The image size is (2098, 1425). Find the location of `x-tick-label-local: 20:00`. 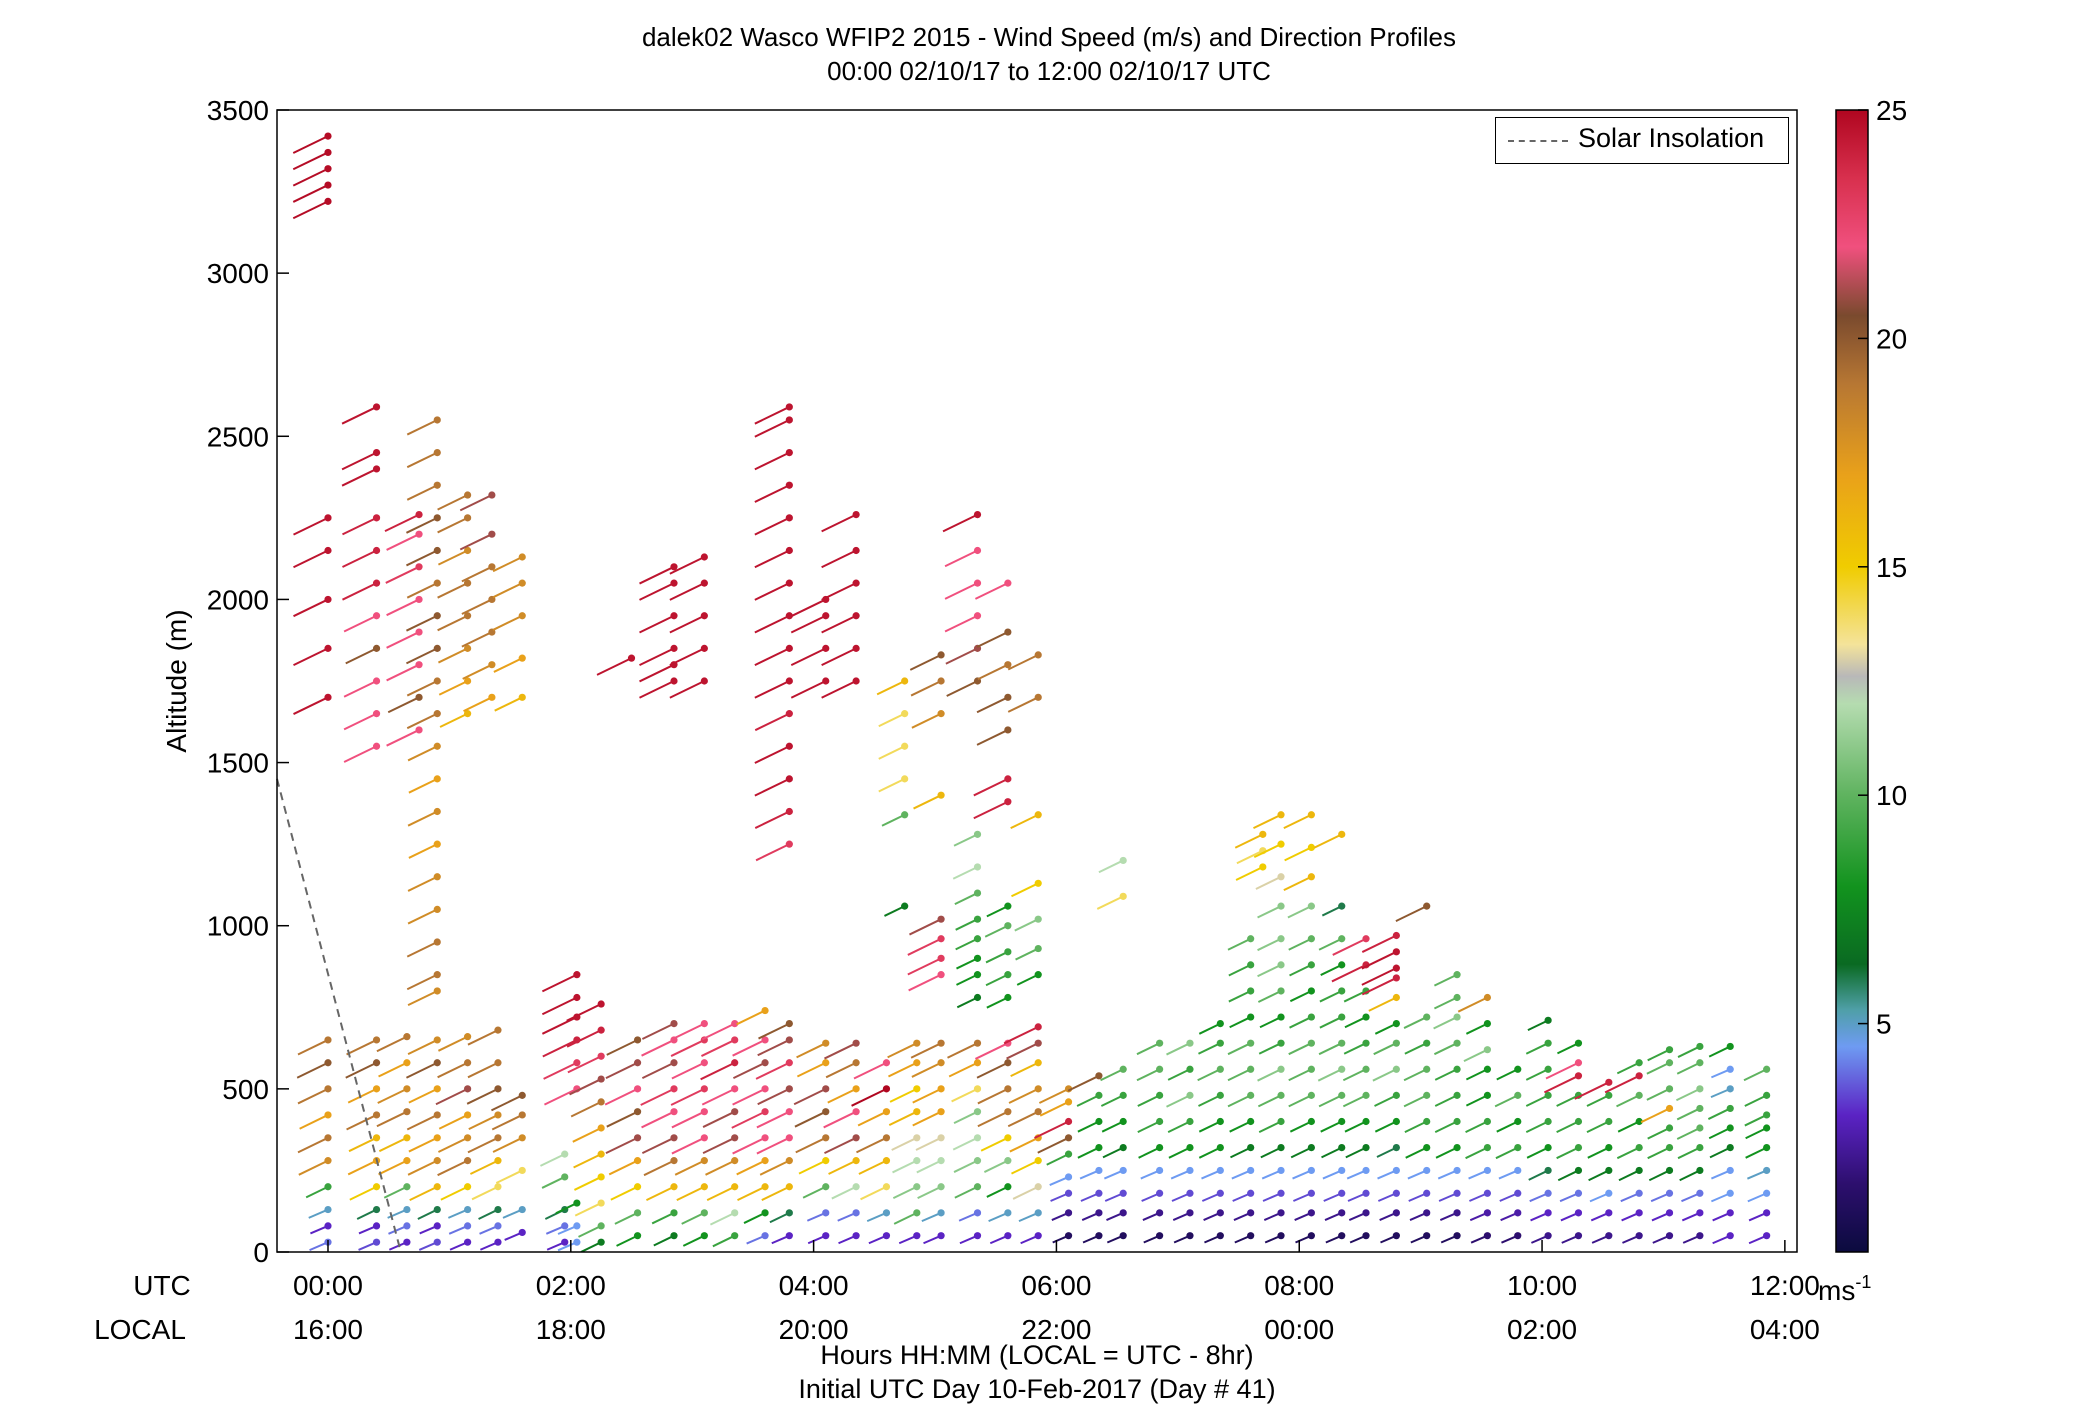

x-tick-label-local: 20:00 is located at coordinates (814, 1329).